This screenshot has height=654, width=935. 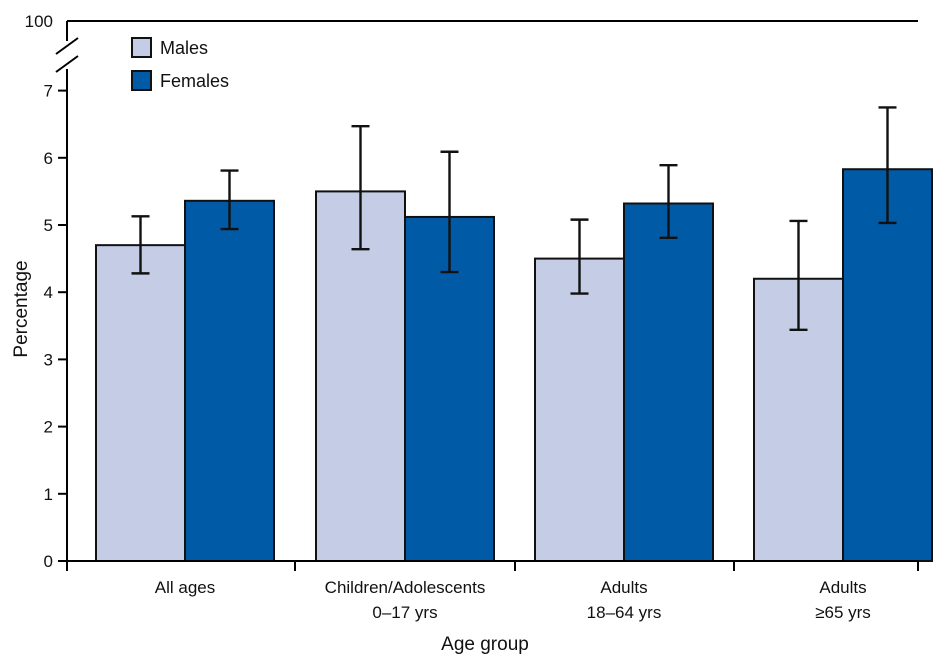 I want to click on x-category-label: Children/Adolescents, so click(x=405, y=587).